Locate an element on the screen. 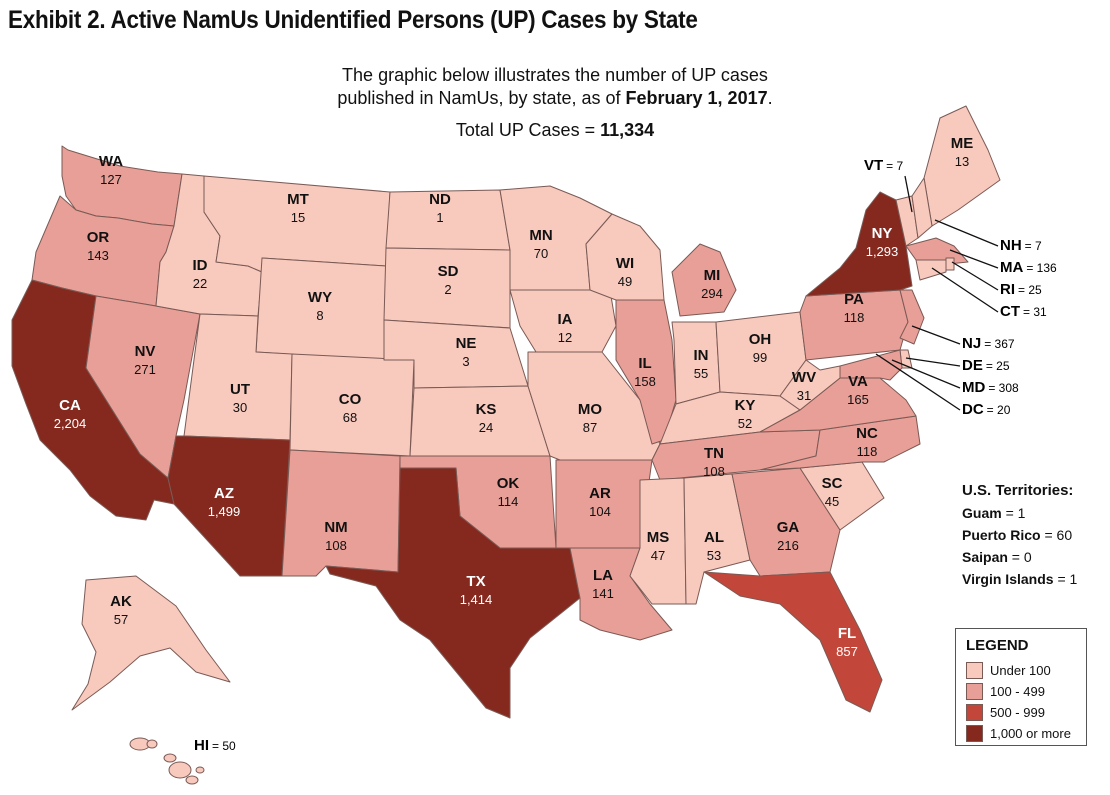 This screenshot has width=1110, height=795. state-ny is located at coordinates (859, 244).